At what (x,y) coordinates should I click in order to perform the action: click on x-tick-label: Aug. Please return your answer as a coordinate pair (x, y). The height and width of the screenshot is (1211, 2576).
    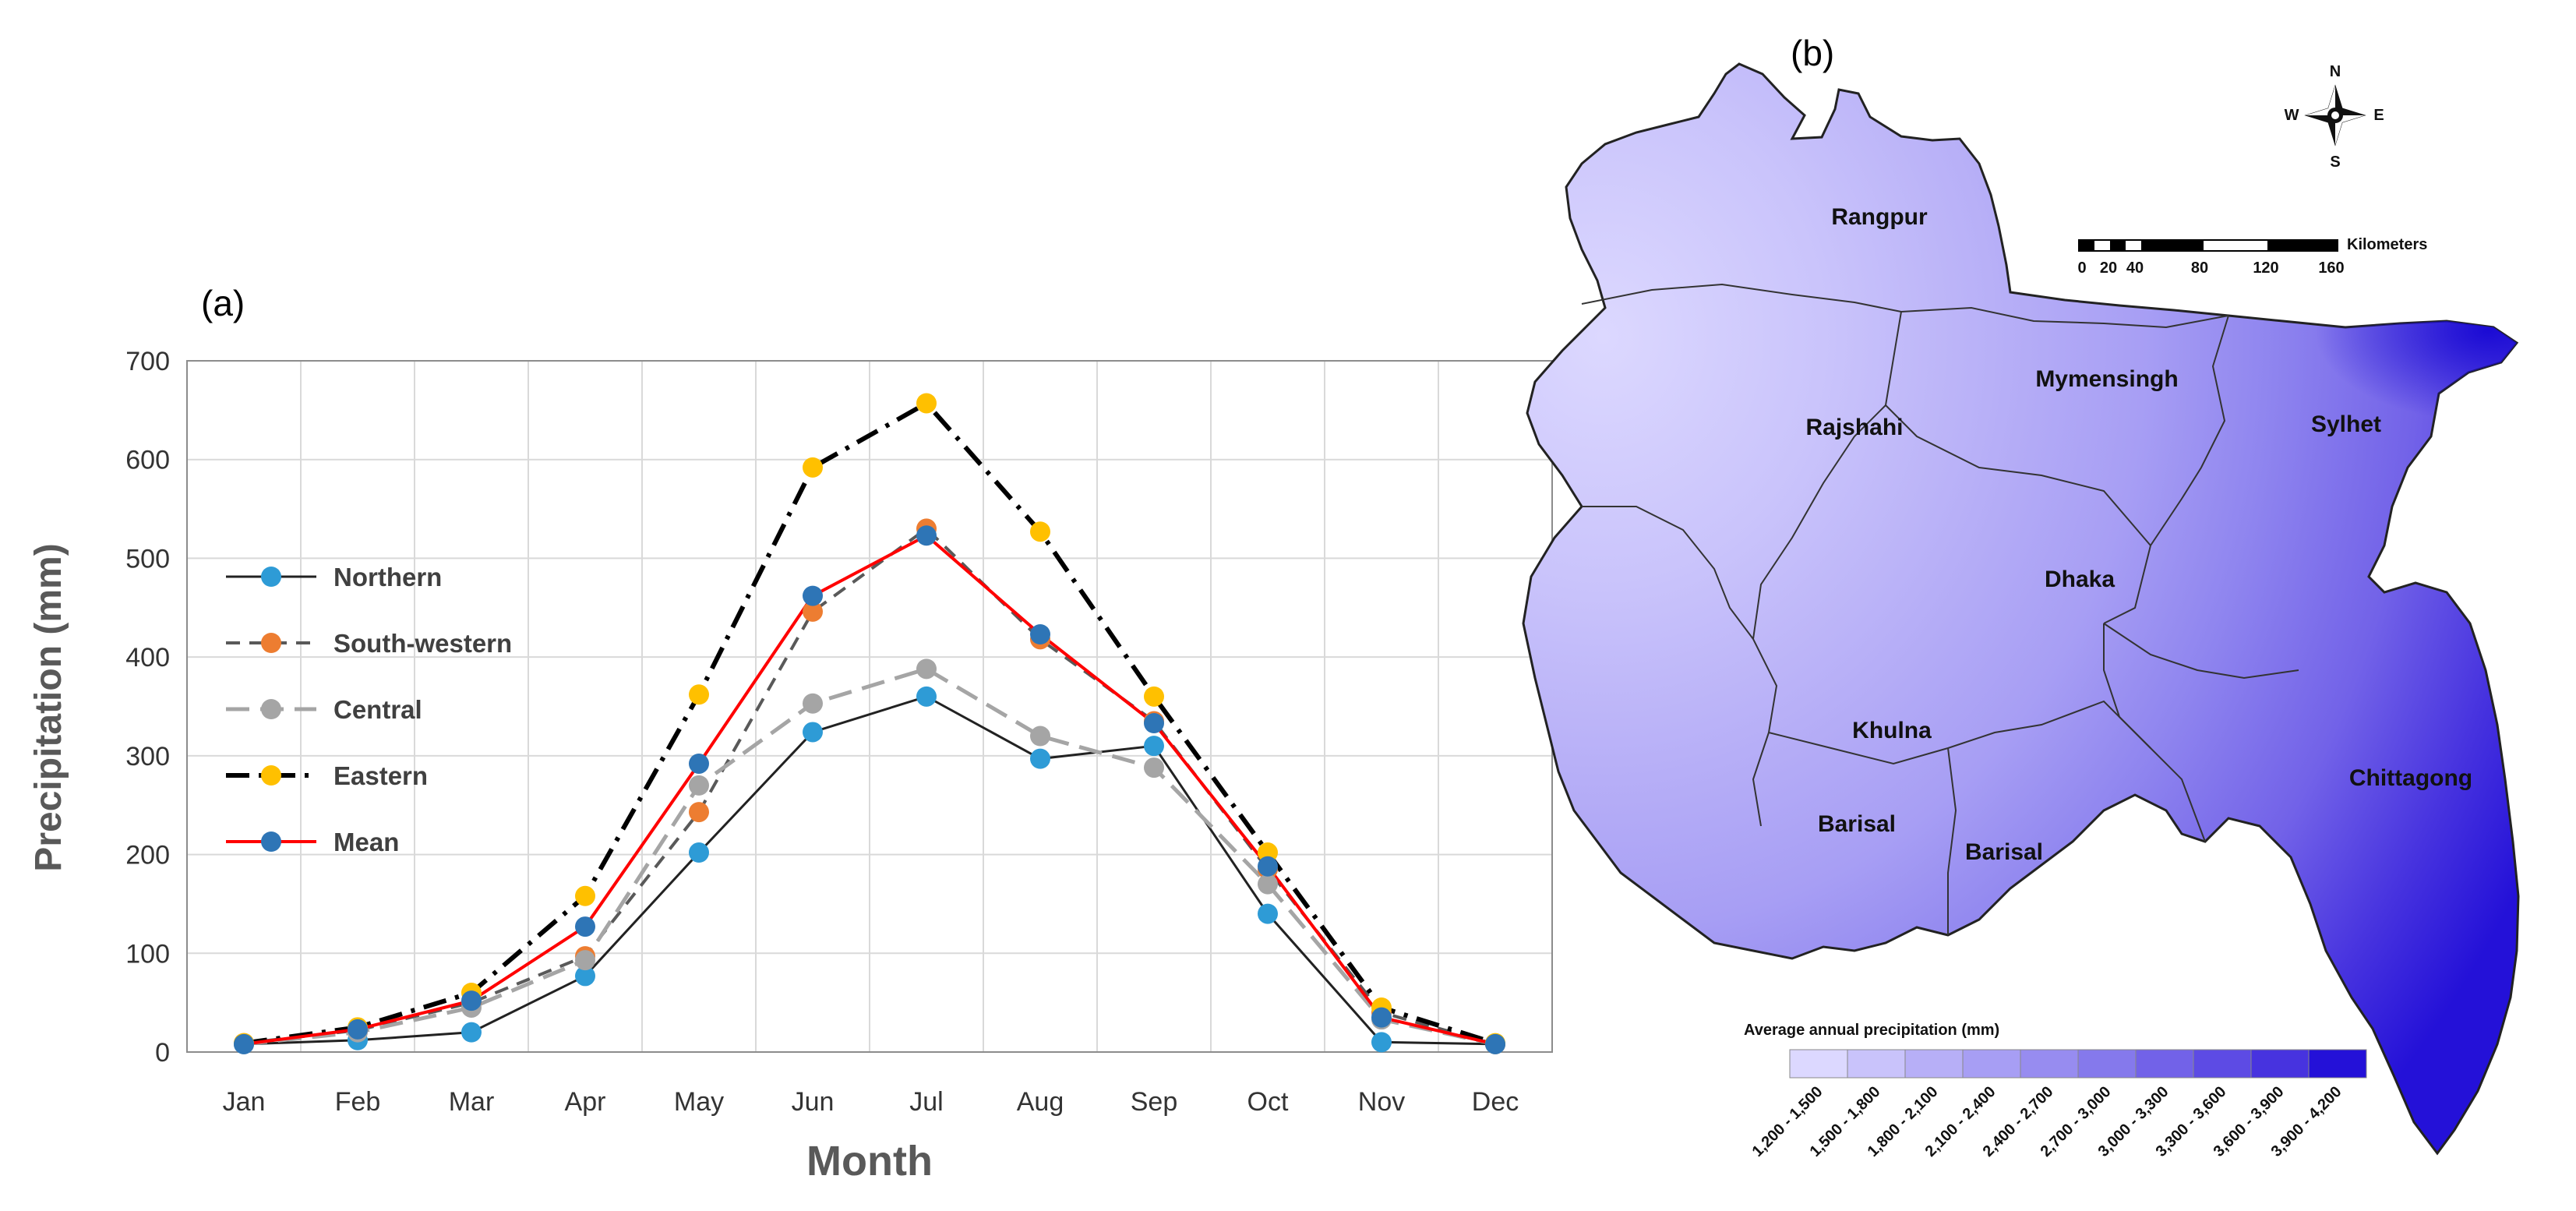
    Looking at the image, I should click on (1040, 1102).